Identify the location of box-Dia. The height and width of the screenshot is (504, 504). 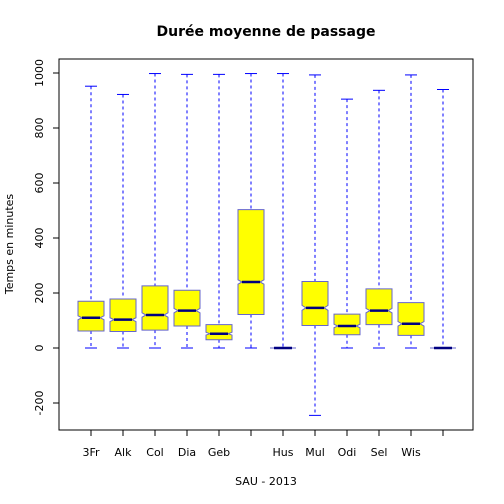
(187, 211).